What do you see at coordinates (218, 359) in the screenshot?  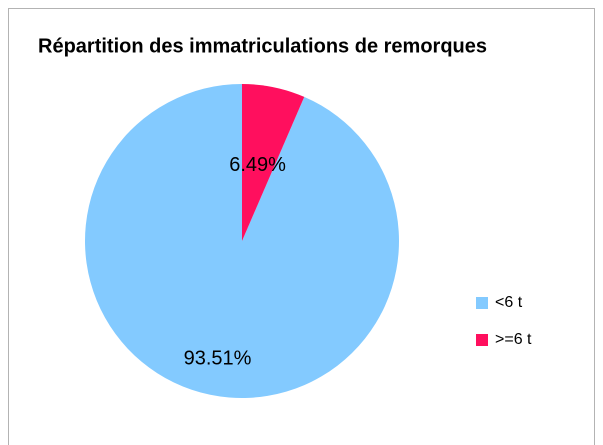 I see `data-label: 93.51%` at bounding box center [218, 359].